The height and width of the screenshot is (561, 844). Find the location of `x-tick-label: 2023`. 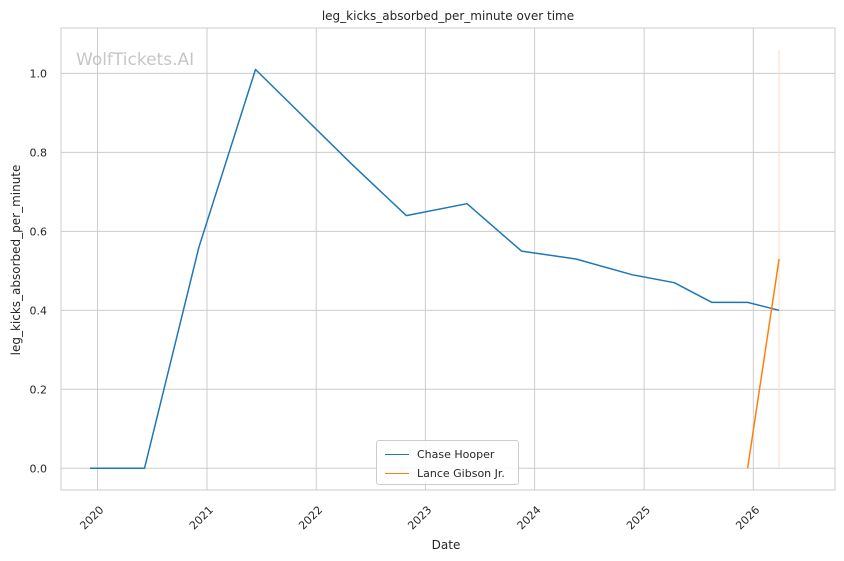

x-tick-label: 2023 is located at coordinates (419, 517).